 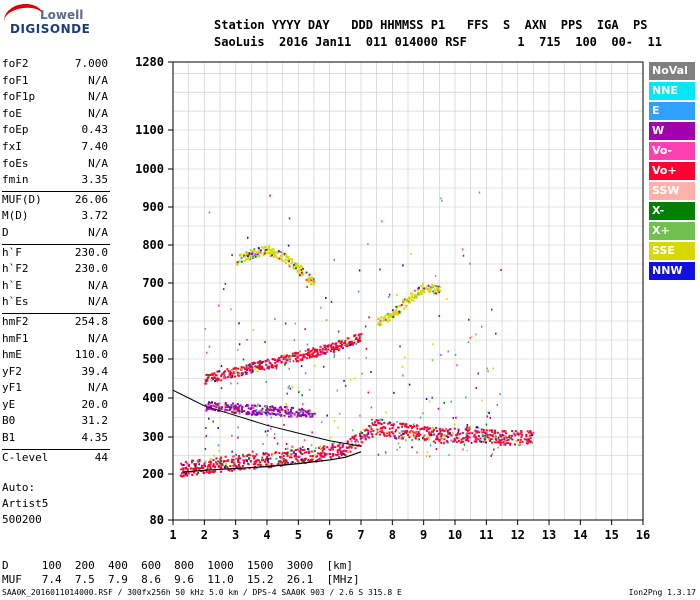 I want to click on param-key: C-level, so click(x=25, y=457).